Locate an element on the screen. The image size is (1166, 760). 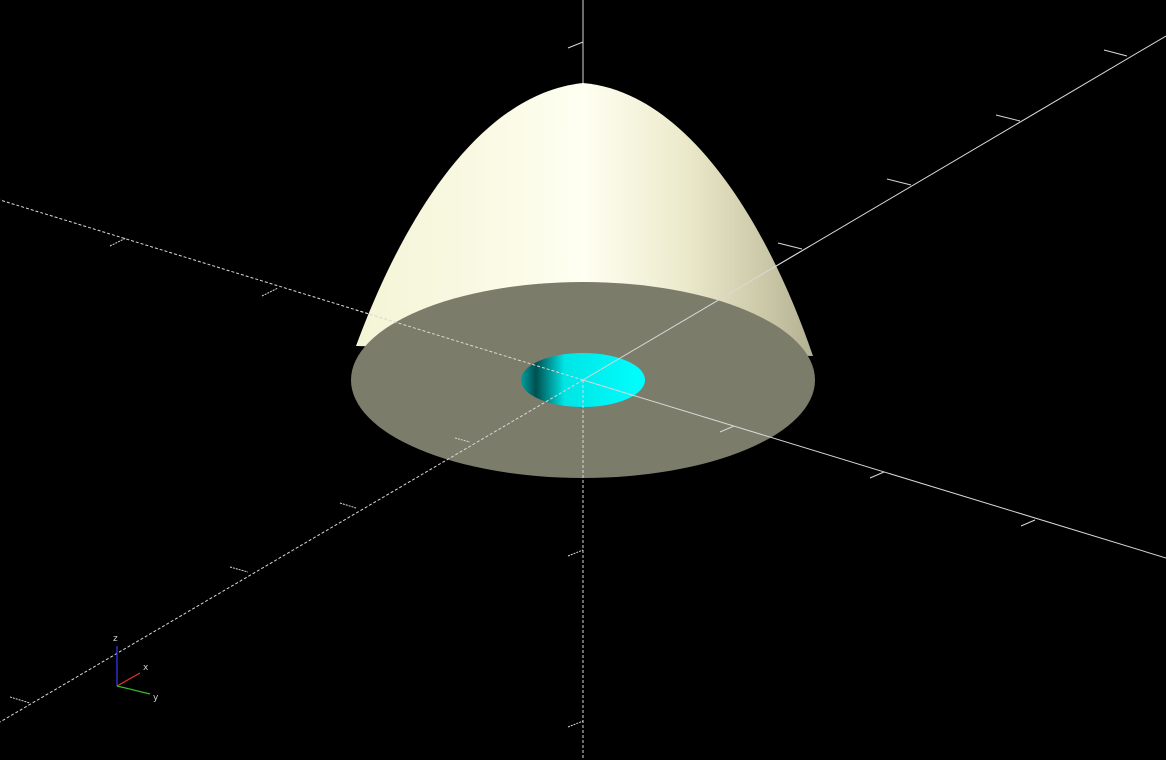
z-axis-negative-ticks is located at coordinates (575, 638).